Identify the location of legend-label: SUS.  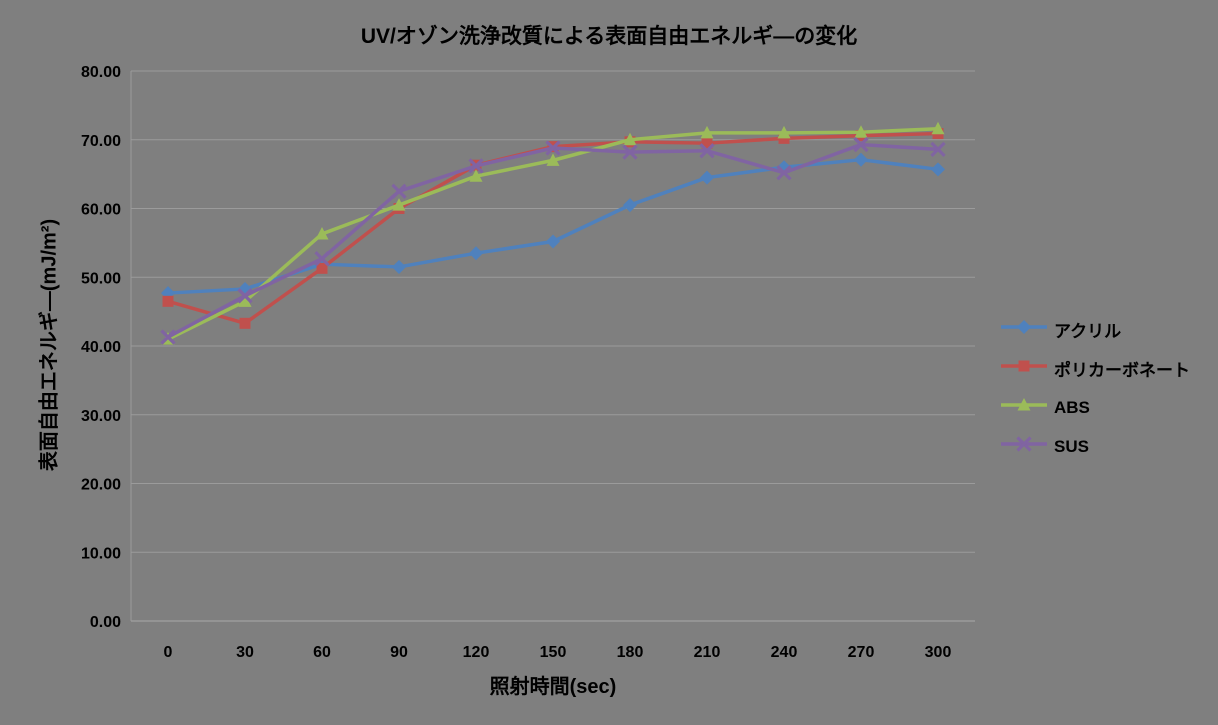
(1071, 446).